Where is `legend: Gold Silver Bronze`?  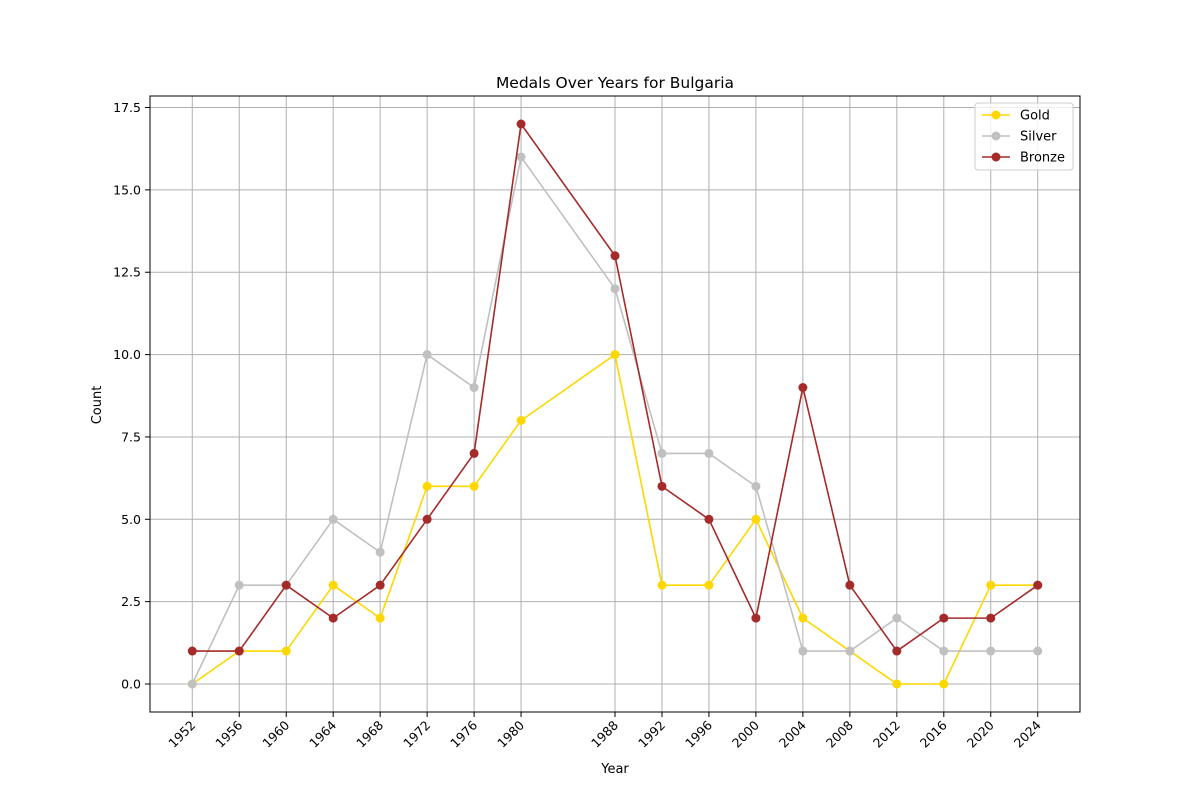
legend: Gold Silver Bronze is located at coordinates (1024, 136).